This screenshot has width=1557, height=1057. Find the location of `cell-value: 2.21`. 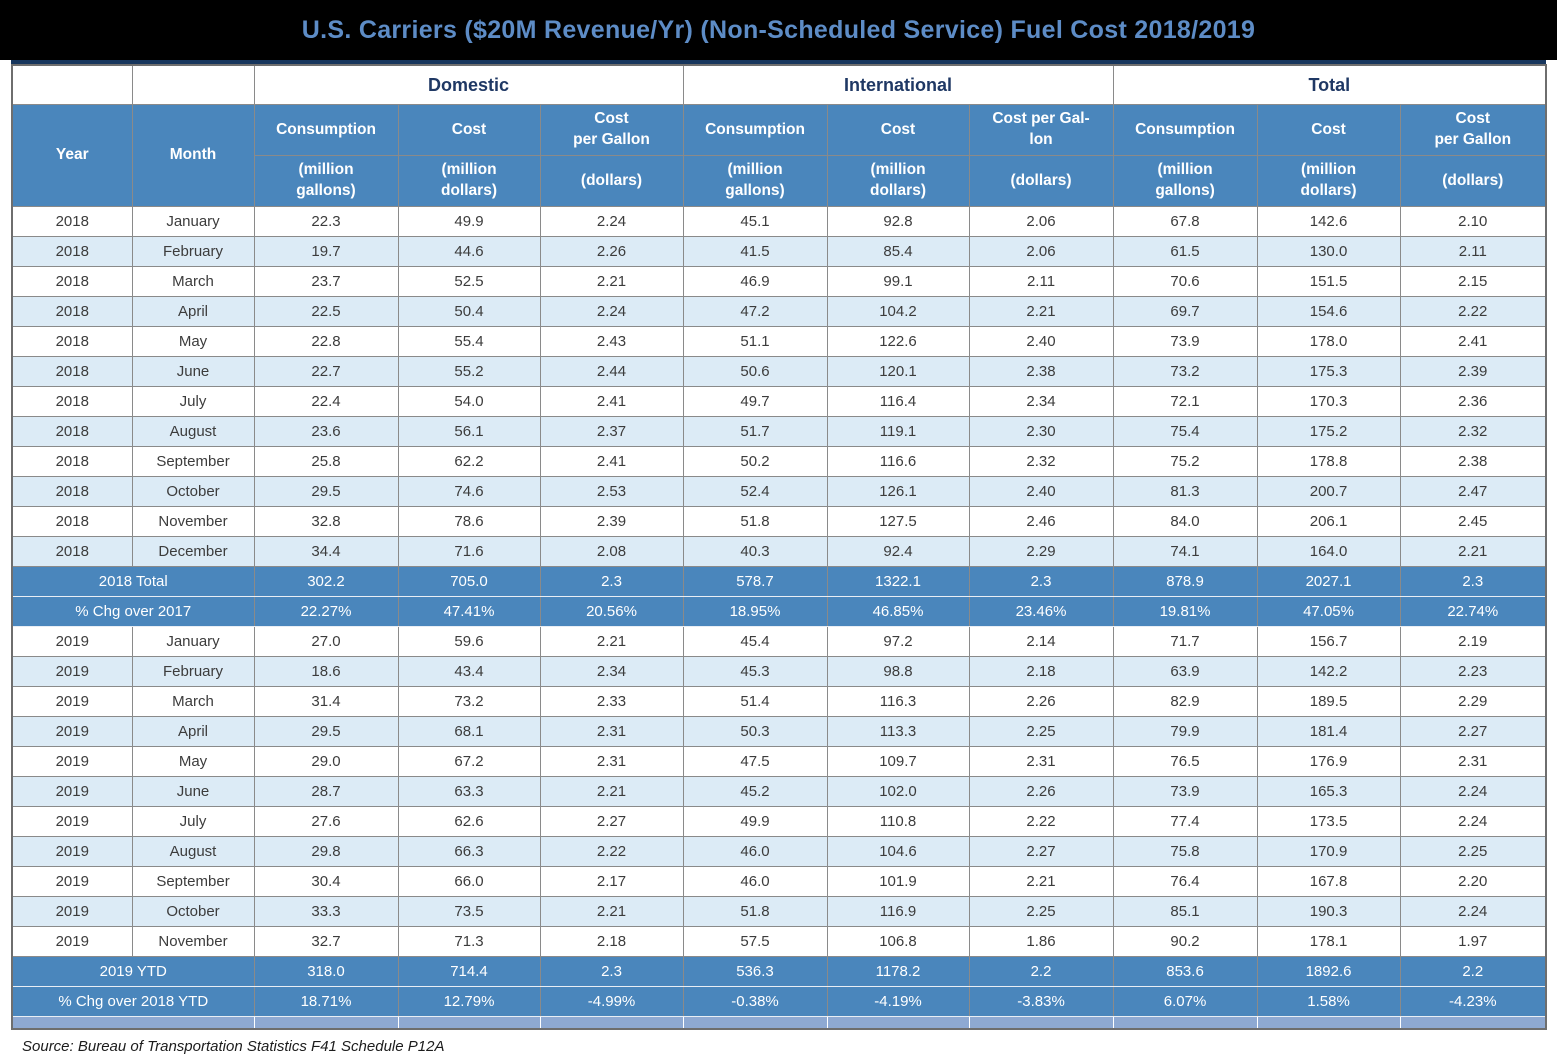

cell-value: 2.21 is located at coordinates (1041, 311).